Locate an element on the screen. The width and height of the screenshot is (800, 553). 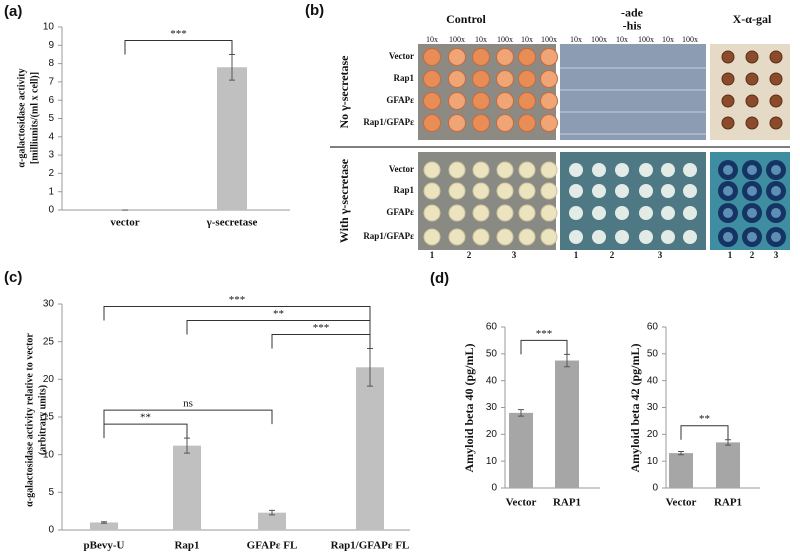
row-label: GFAPε is located at coordinates (400, 100).